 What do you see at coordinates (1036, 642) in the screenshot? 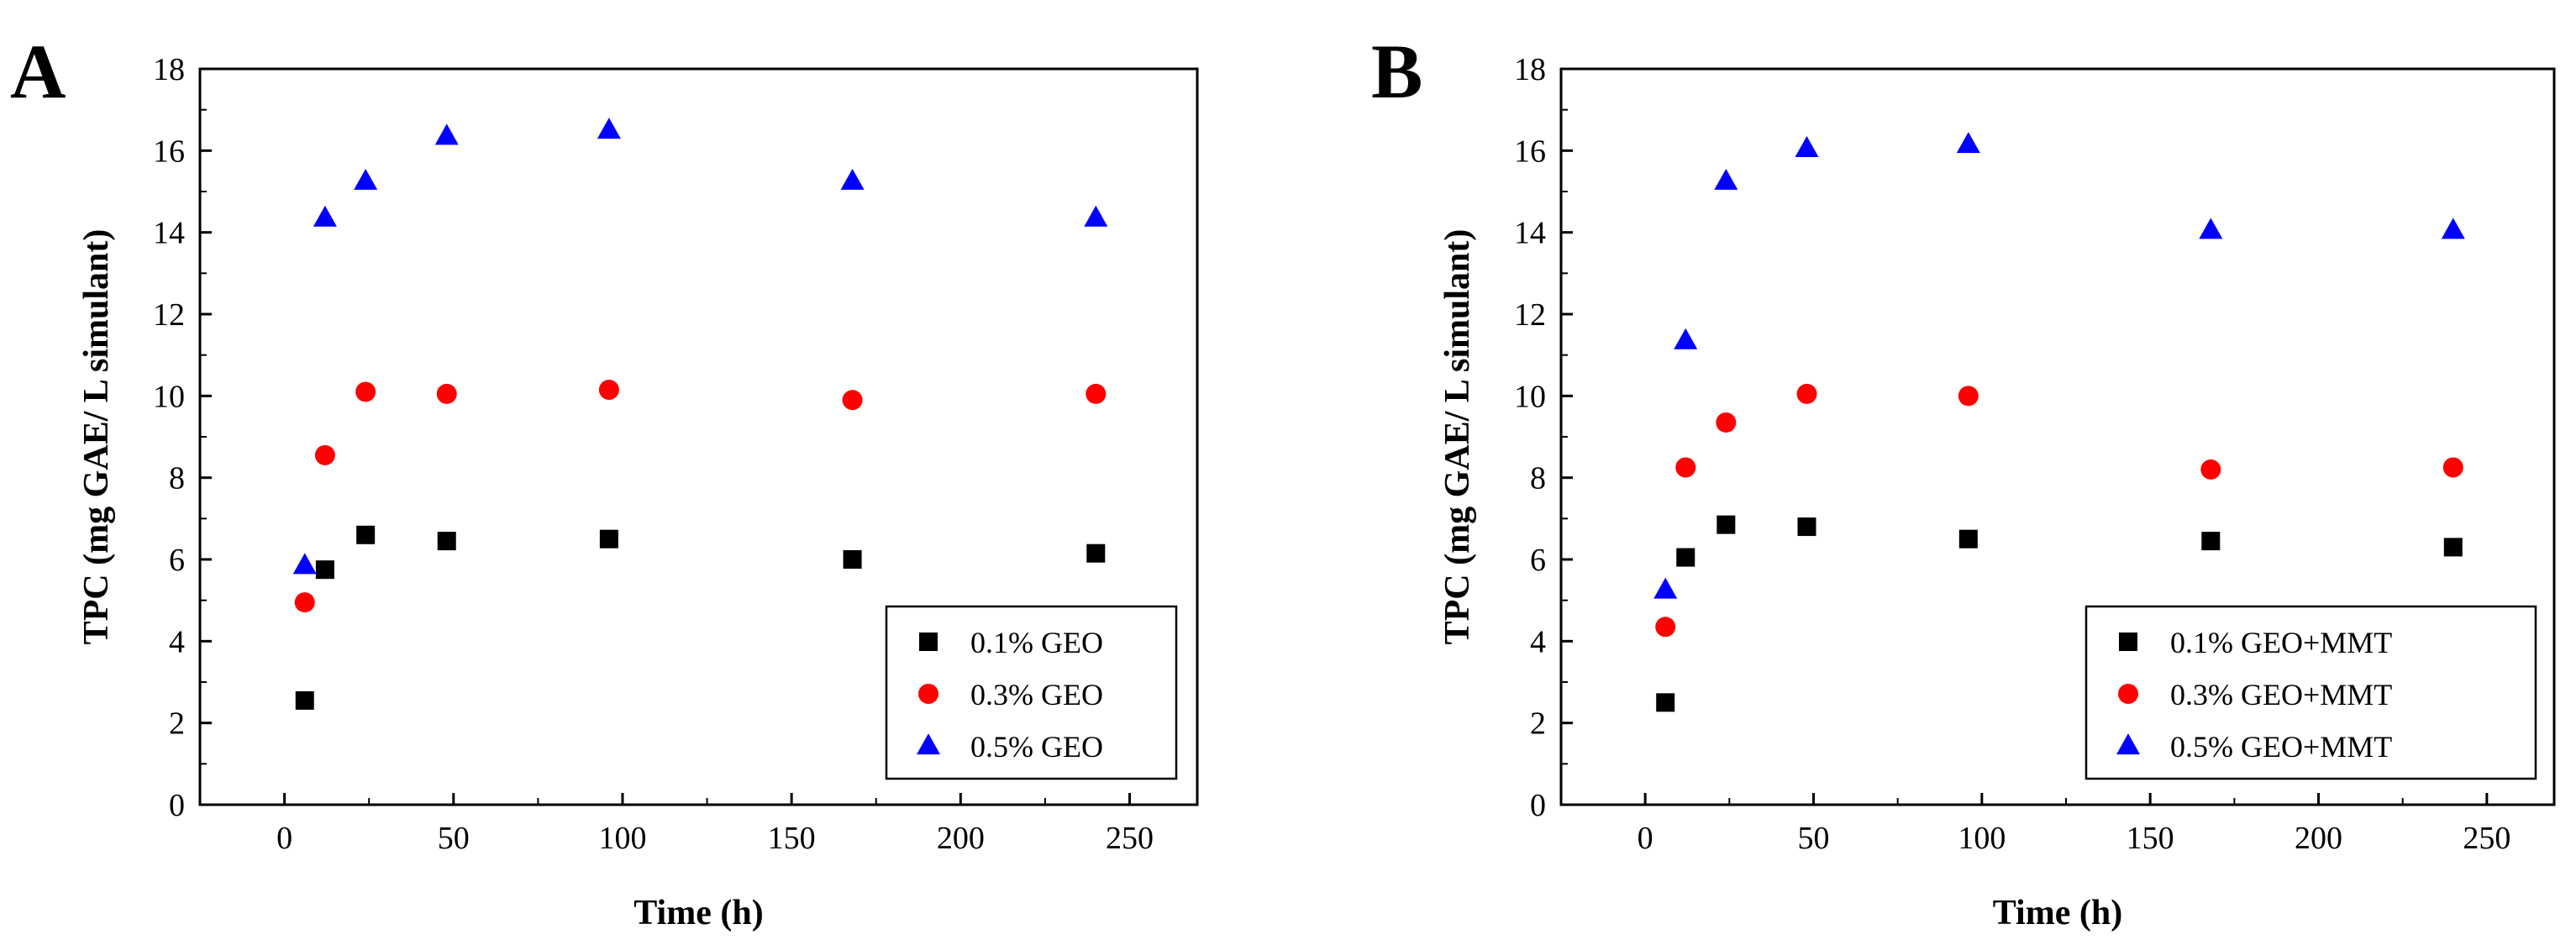
I see `legend-label: 0.1% GEO` at bounding box center [1036, 642].